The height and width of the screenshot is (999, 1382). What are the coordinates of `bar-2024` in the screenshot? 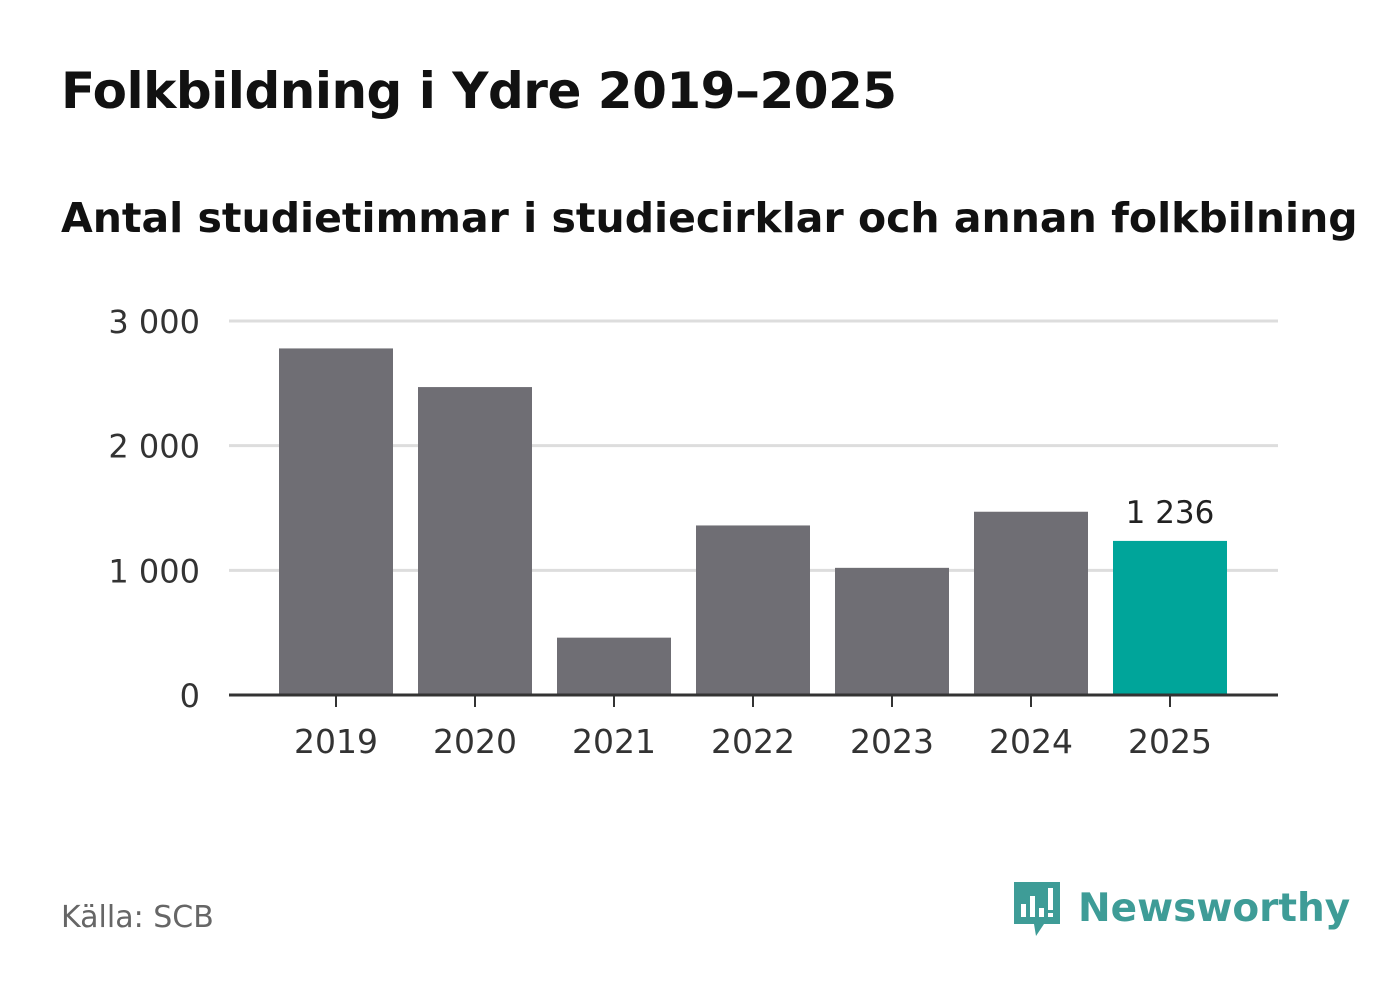 It's located at (1031, 603).